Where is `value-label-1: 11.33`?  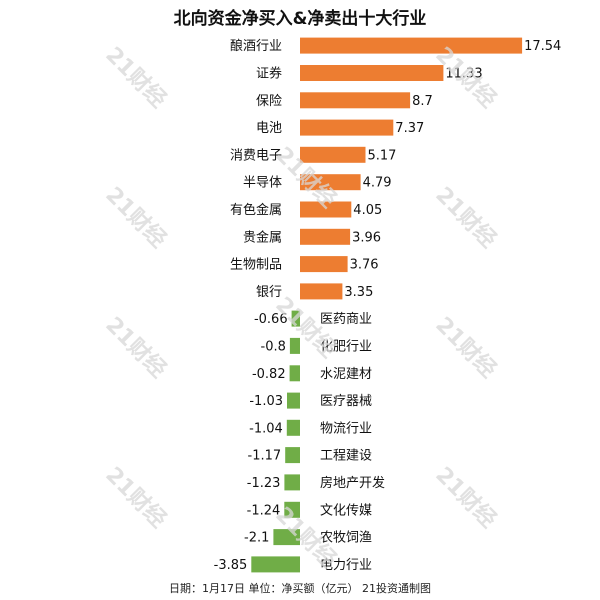 value-label-1: 11.33 is located at coordinates (463, 74).